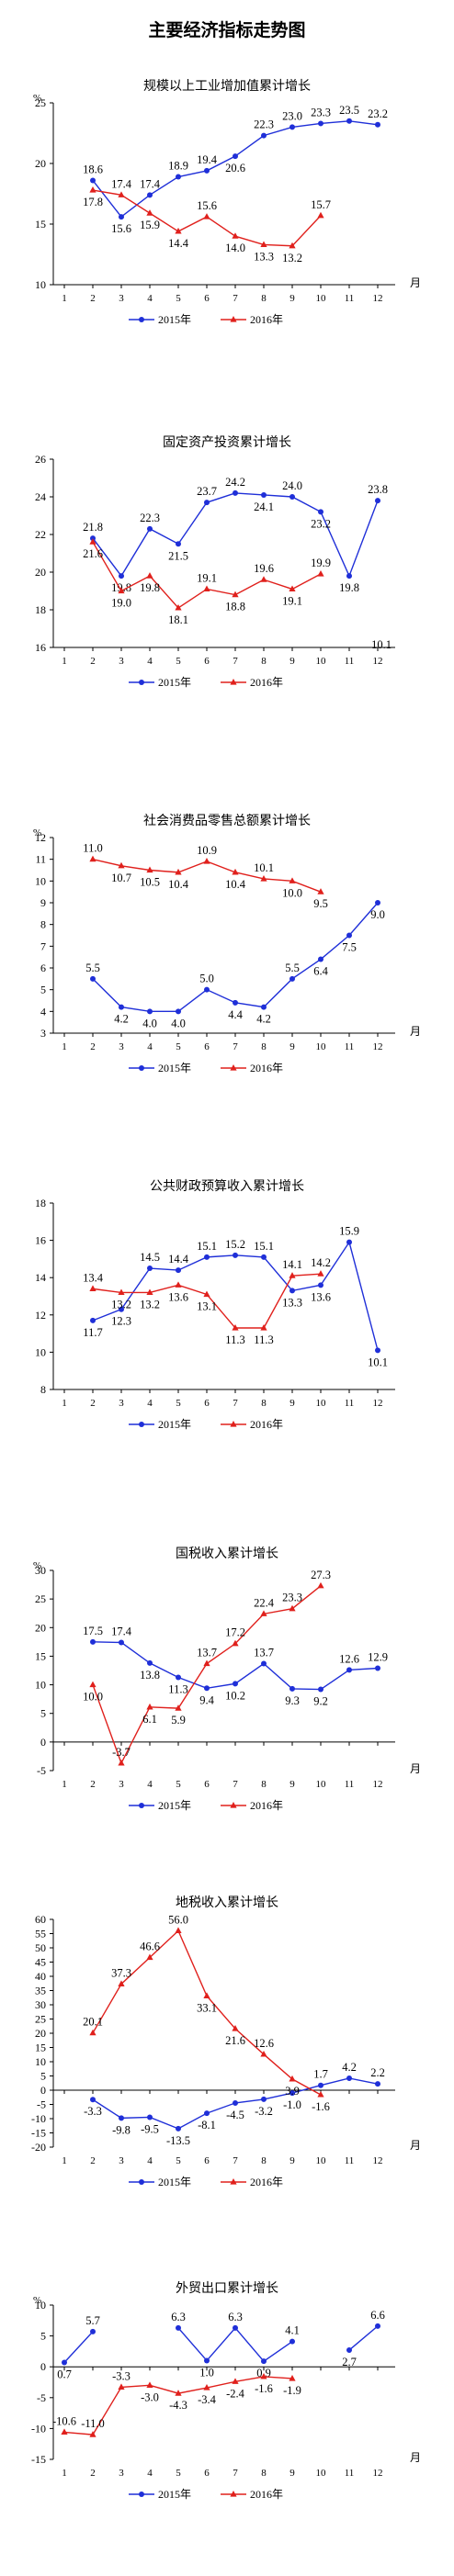 The height and width of the screenshot is (2576, 454). Describe the element at coordinates (264, 1602) in the screenshot. I see `data-label: 22.4` at that location.